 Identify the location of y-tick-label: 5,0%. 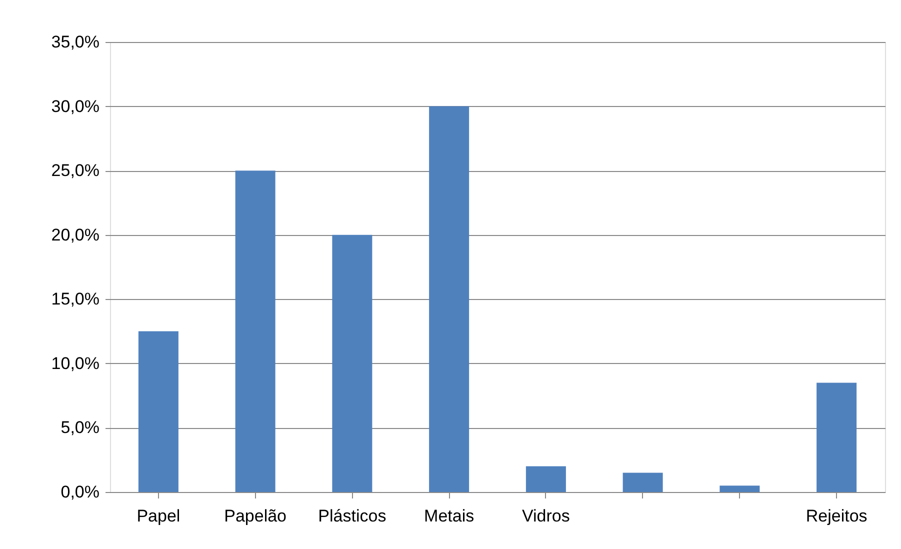
(80, 428).